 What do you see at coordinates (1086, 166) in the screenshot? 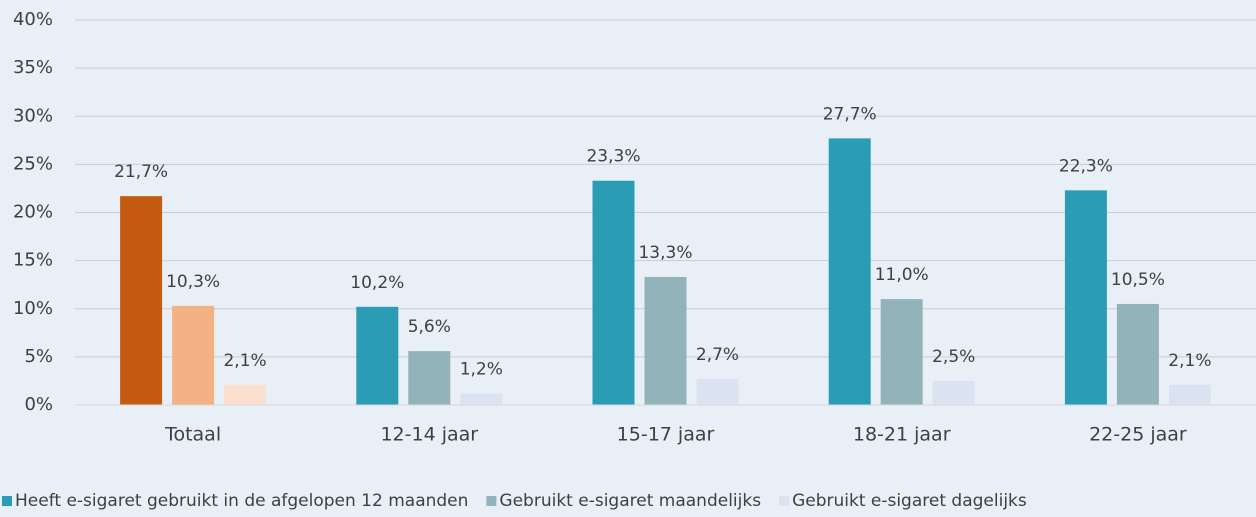
I see `value-label: 22,3%` at bounding box center [1086, 166].